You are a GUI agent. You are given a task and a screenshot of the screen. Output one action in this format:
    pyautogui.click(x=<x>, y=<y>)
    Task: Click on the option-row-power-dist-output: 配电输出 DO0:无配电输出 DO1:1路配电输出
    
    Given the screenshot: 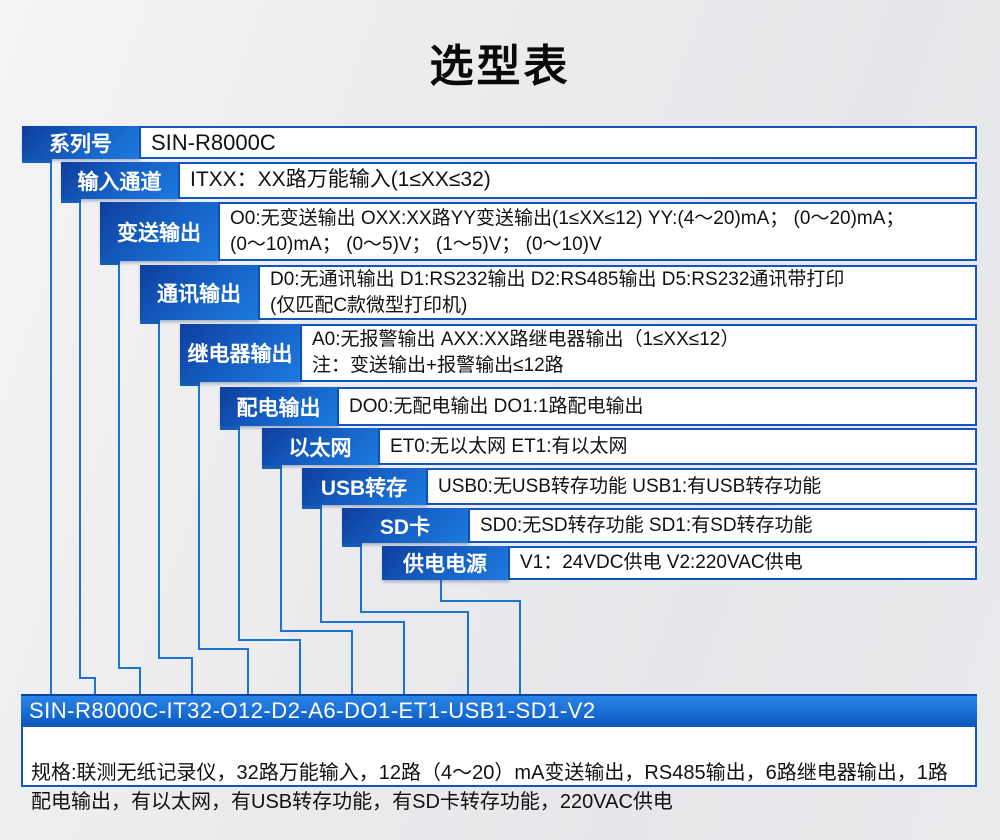 What is the action you would take?
    pyautogui.click(x=500, y=406)
    